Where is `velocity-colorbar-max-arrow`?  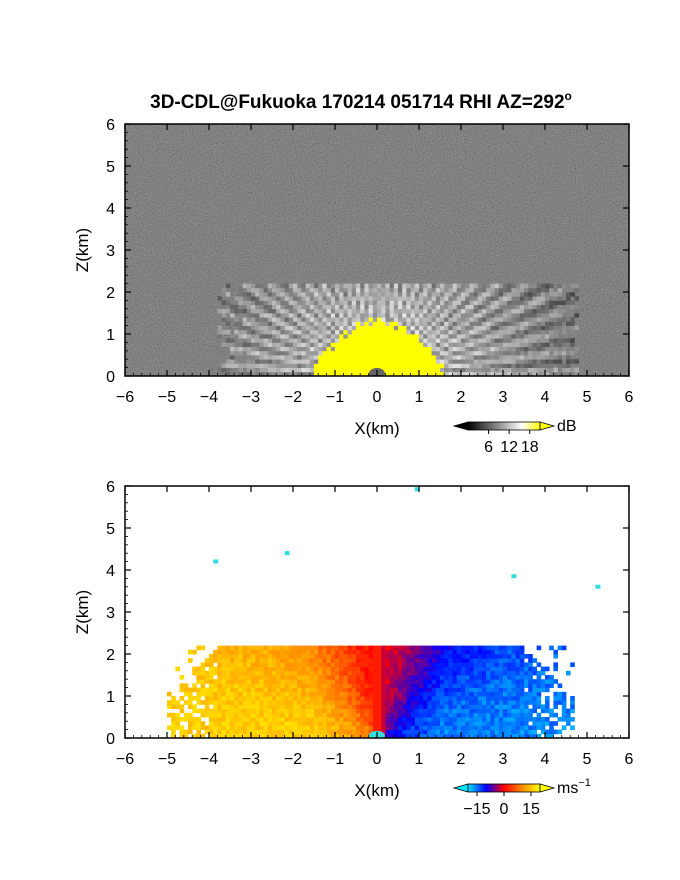 velocity-colorbar-max-arrow is located at coordinates (547, 788).